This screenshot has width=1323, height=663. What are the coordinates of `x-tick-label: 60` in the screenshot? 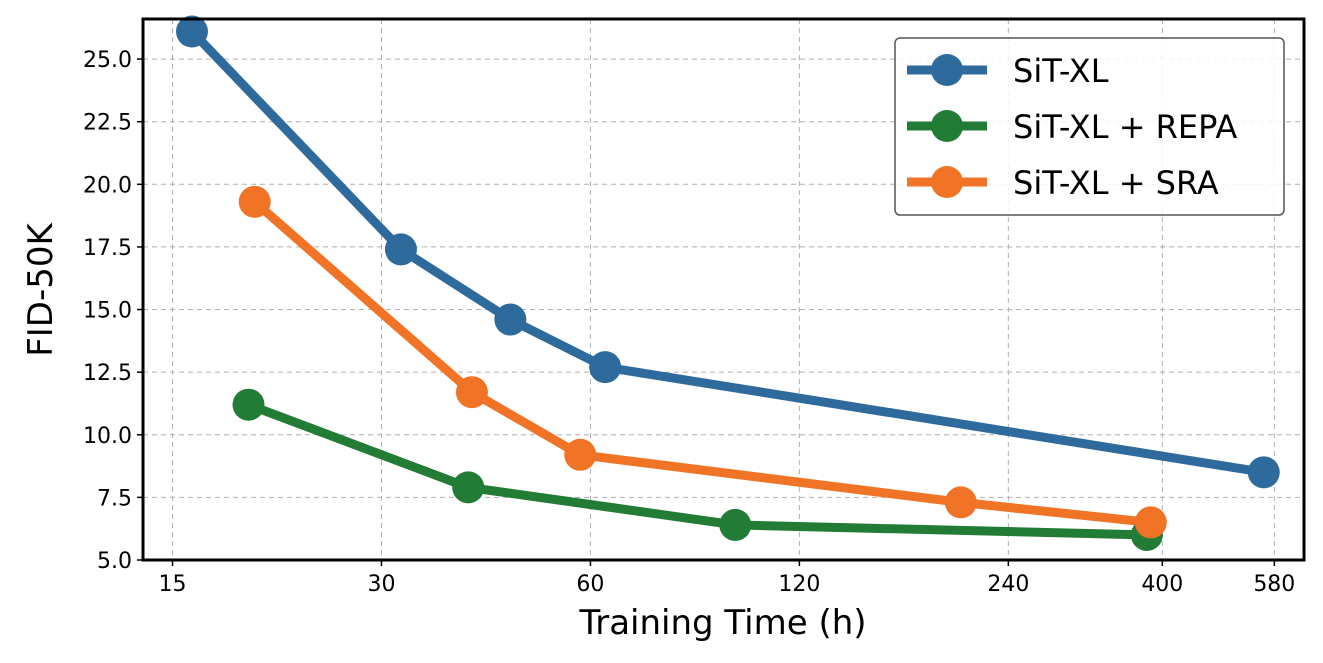 It's located at (590, 584).